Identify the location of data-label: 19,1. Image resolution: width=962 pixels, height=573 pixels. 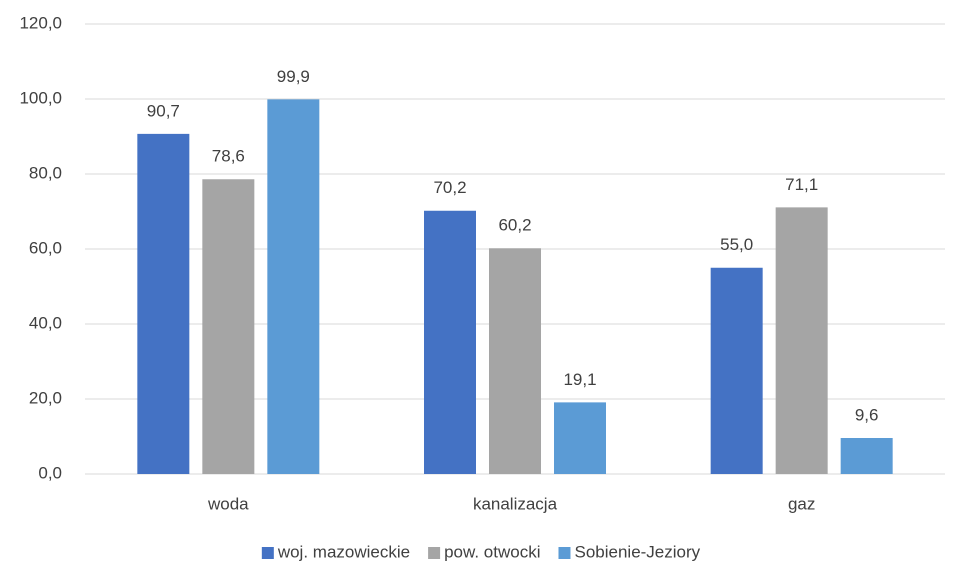
(579, 379).